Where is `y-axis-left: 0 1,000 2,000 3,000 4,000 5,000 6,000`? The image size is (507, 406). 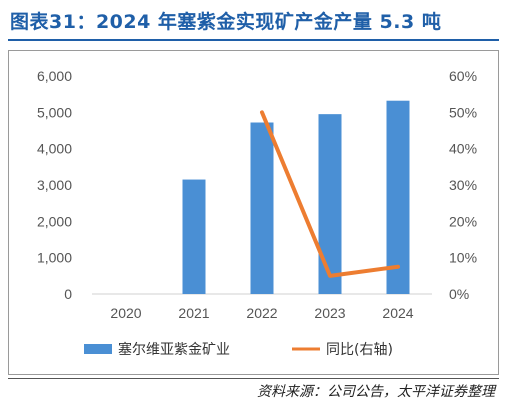 y-axis-left: 0 1,000 2,000 3,000 4,000 5,000 6,000 is located at coordinates (54, 185).